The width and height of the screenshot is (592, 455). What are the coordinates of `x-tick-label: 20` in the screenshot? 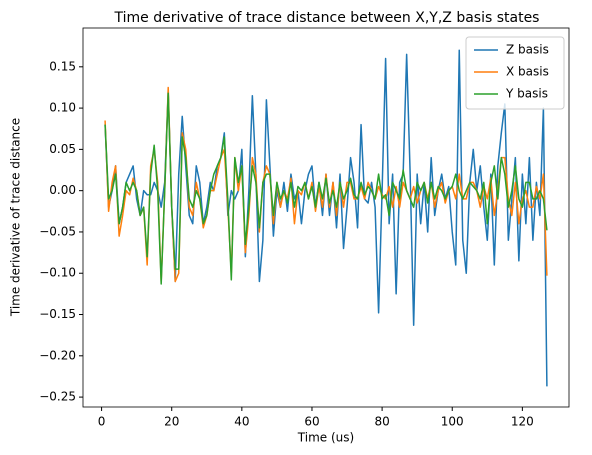 It's located at (171, 422).